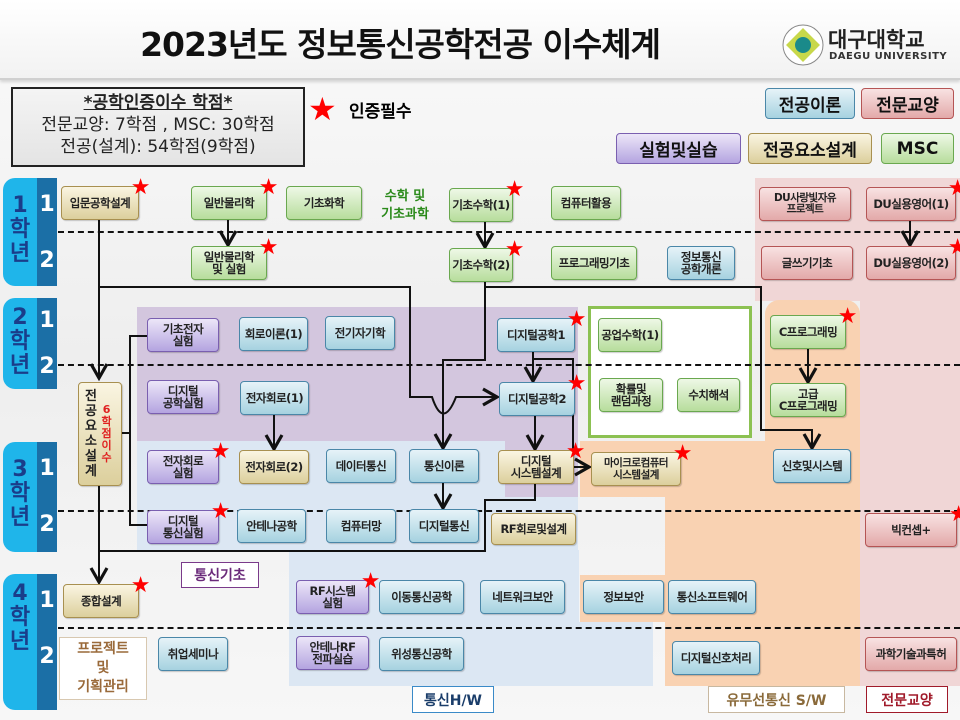 The width and height of the screenshot is (960, 720). I want to click on course-box: DU사랑빛자유 프로젝트, so click(805, 204).